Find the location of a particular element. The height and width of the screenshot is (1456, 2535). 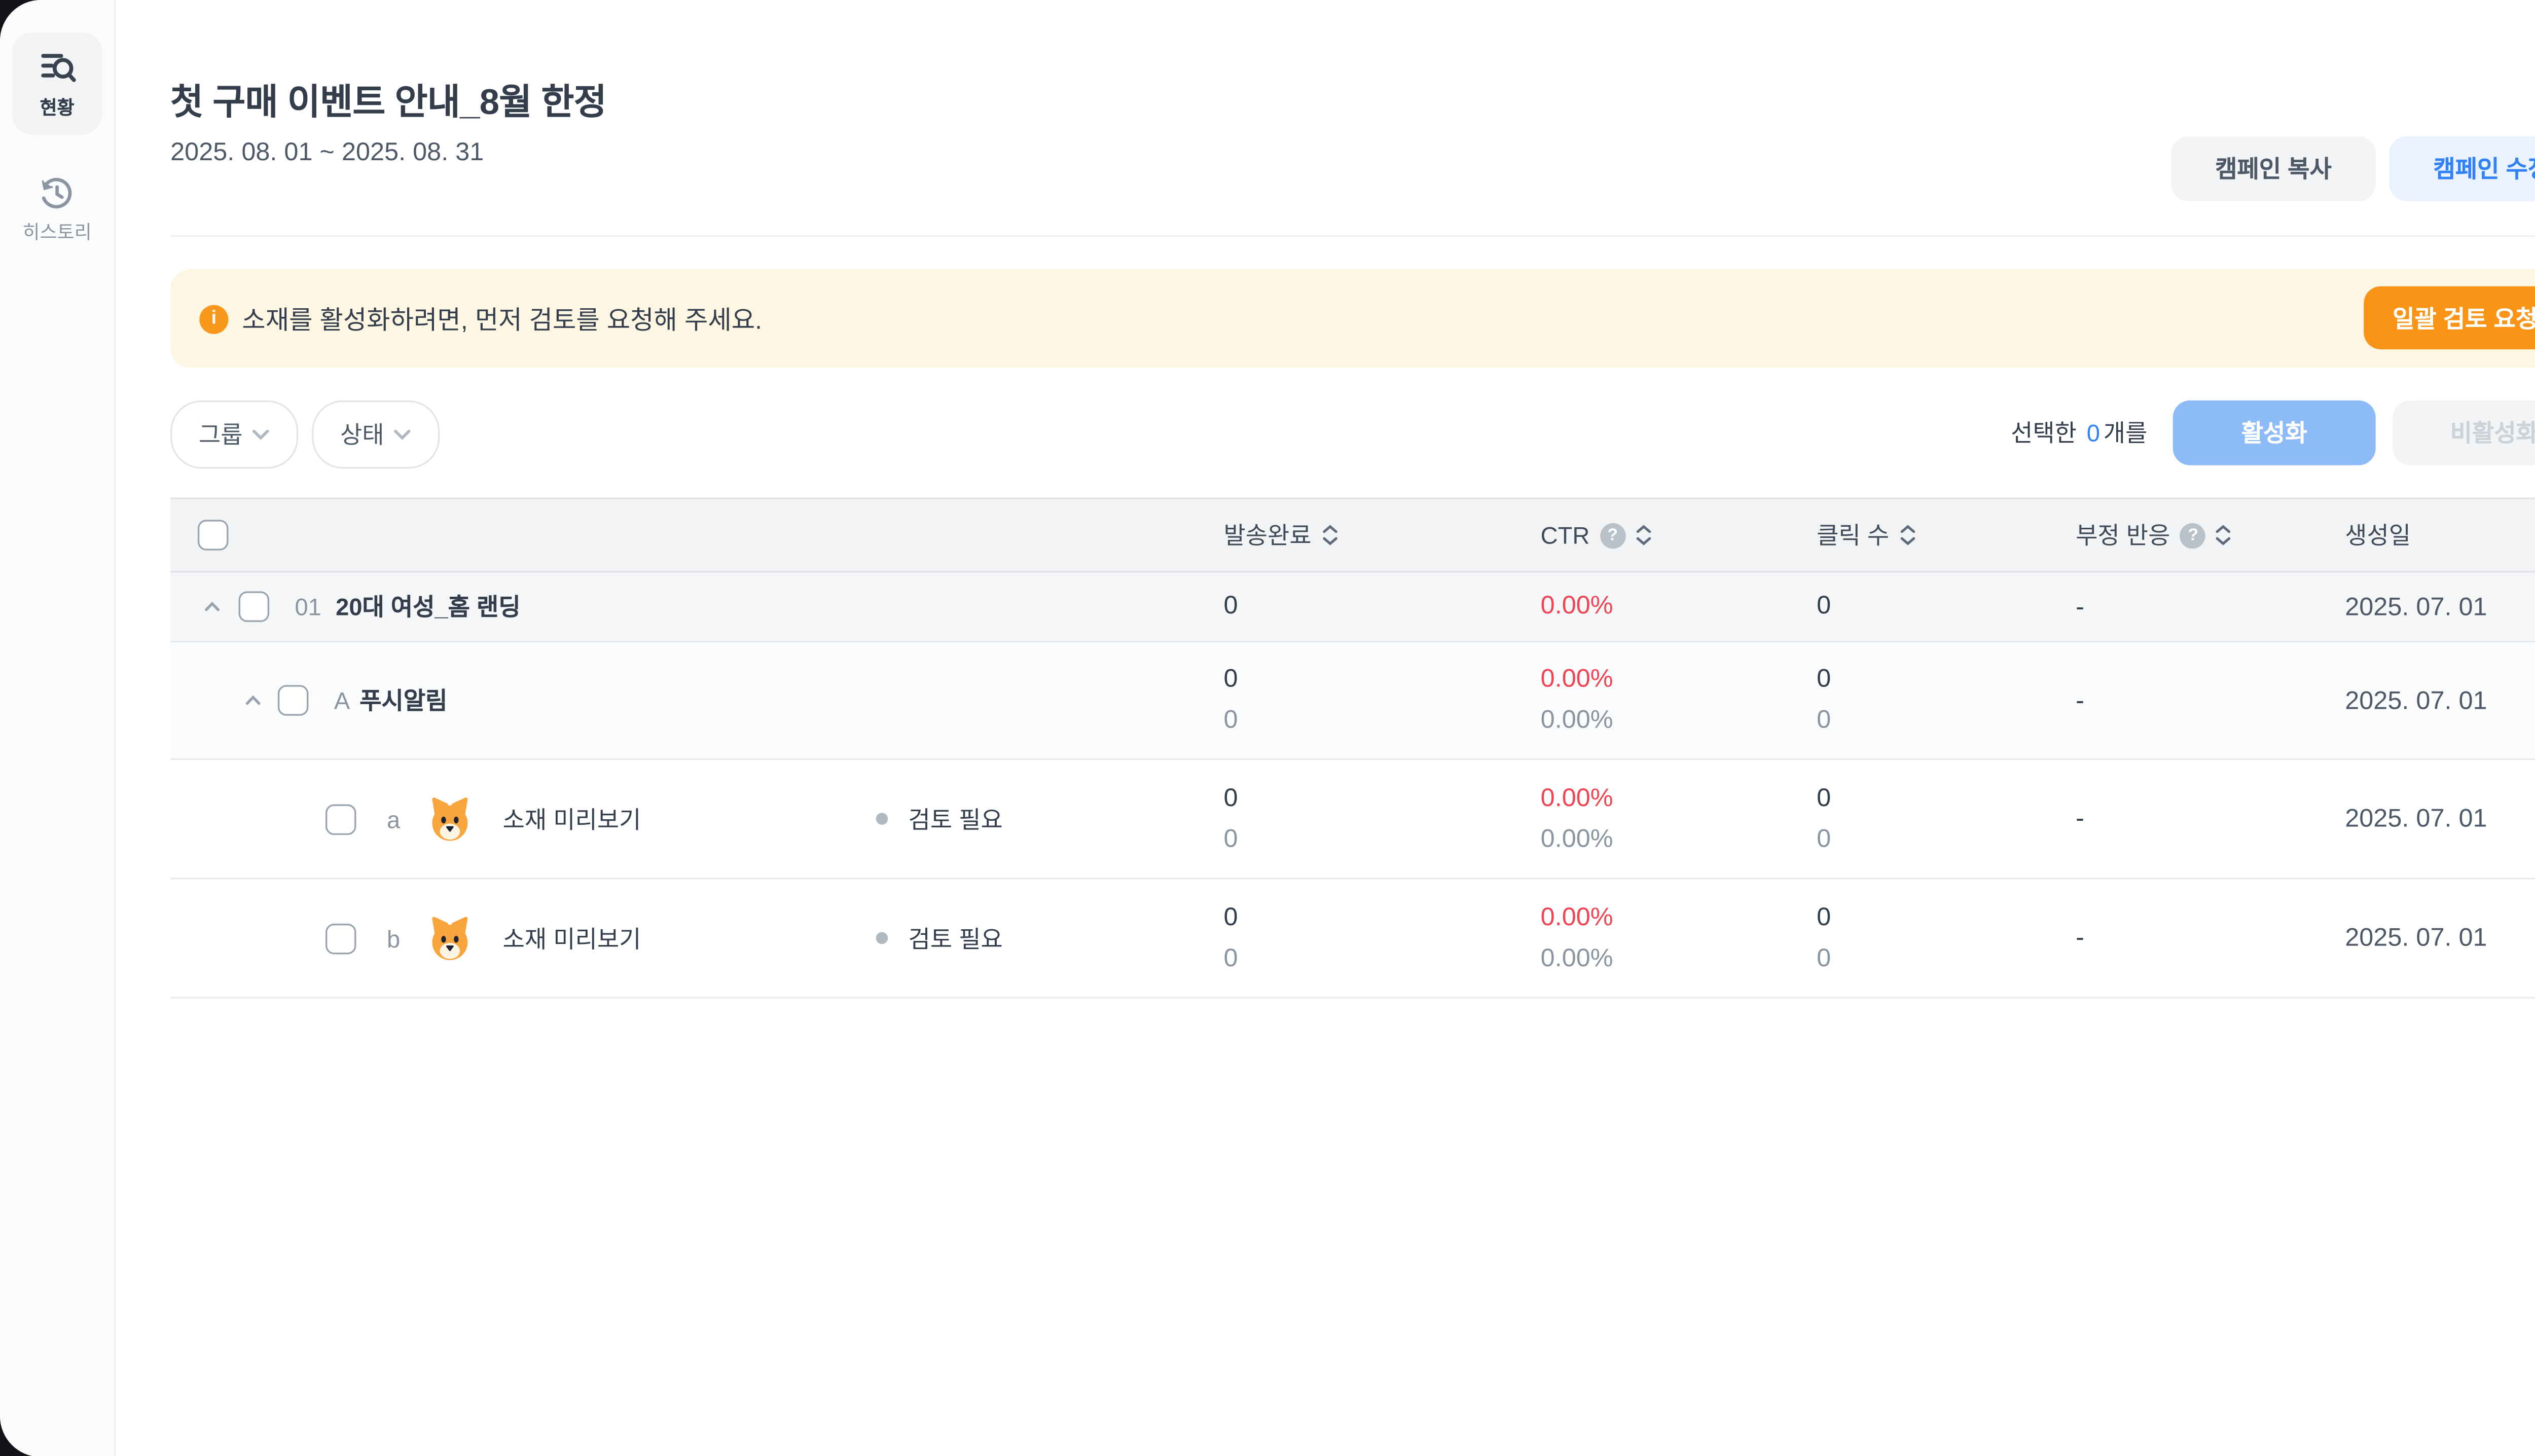

table-row-creative: b 소재 미리보기 검토 필요 0 is located at coordinates (1352, 939).